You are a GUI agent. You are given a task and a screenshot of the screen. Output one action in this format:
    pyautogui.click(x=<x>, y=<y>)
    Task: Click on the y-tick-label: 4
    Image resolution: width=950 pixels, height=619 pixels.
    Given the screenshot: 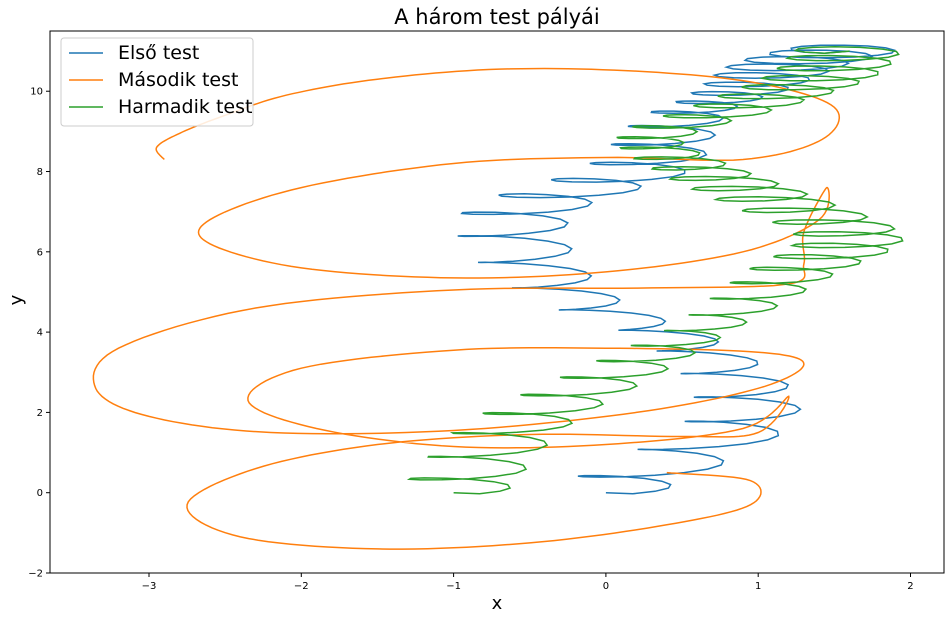 What is the action you would take?
    pyautogui.click(x=40, y=333)
    